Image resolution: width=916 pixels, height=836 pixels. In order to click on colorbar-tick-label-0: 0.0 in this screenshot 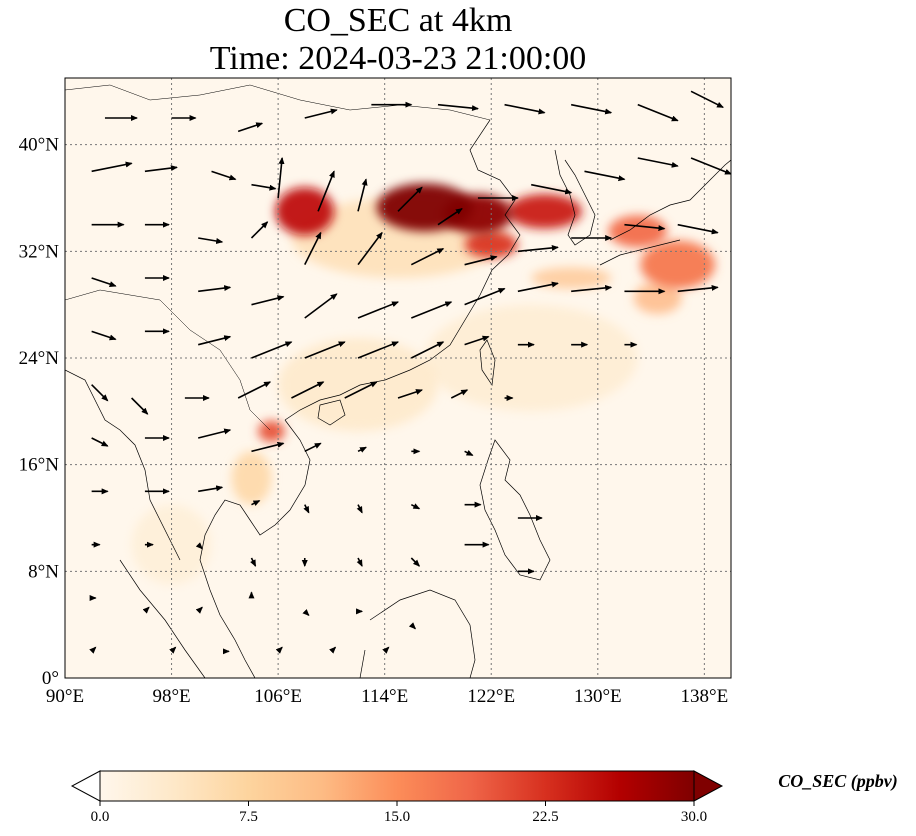, I will do `click(100, 817)`.